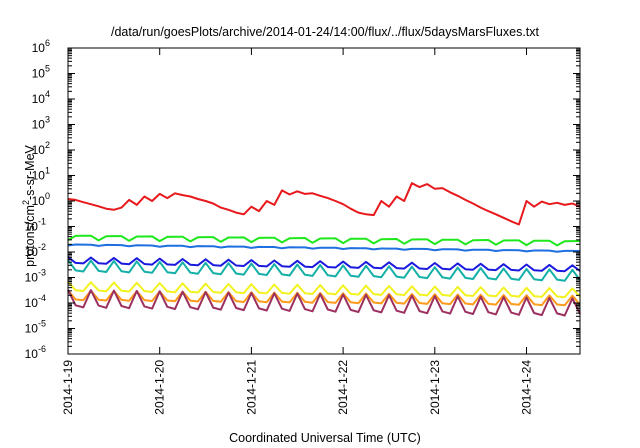 This screenshot has height=448, width=640. What do you see at coordinates (47, 196) in the screenshot?
I see `y-tick-label-exp: 0` at bounding box center [47, 196].